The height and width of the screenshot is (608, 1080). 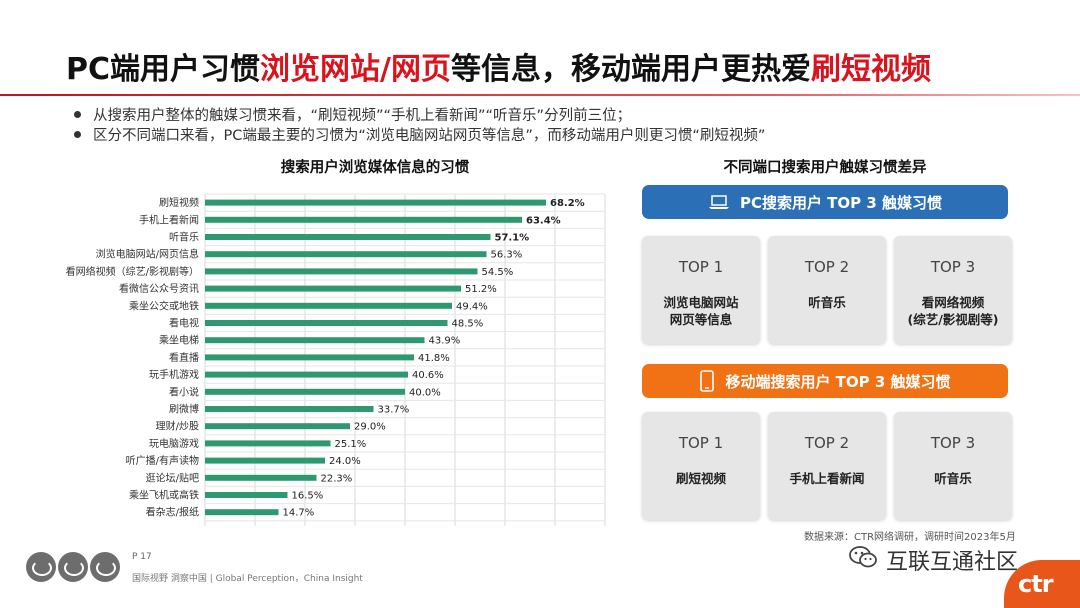 What do you see at coordinates (174, 443) in the screenshot?
I see `category-label: 玩电脑游戏` at bounding box center [174, 443].